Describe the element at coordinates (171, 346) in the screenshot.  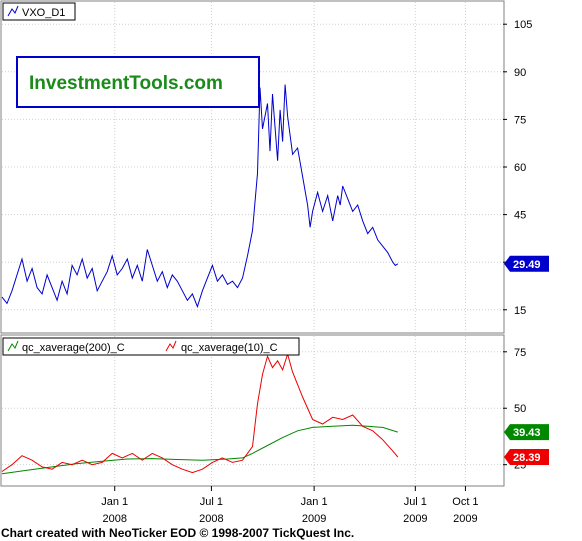
I see `ema10-legend-icon` at that location.